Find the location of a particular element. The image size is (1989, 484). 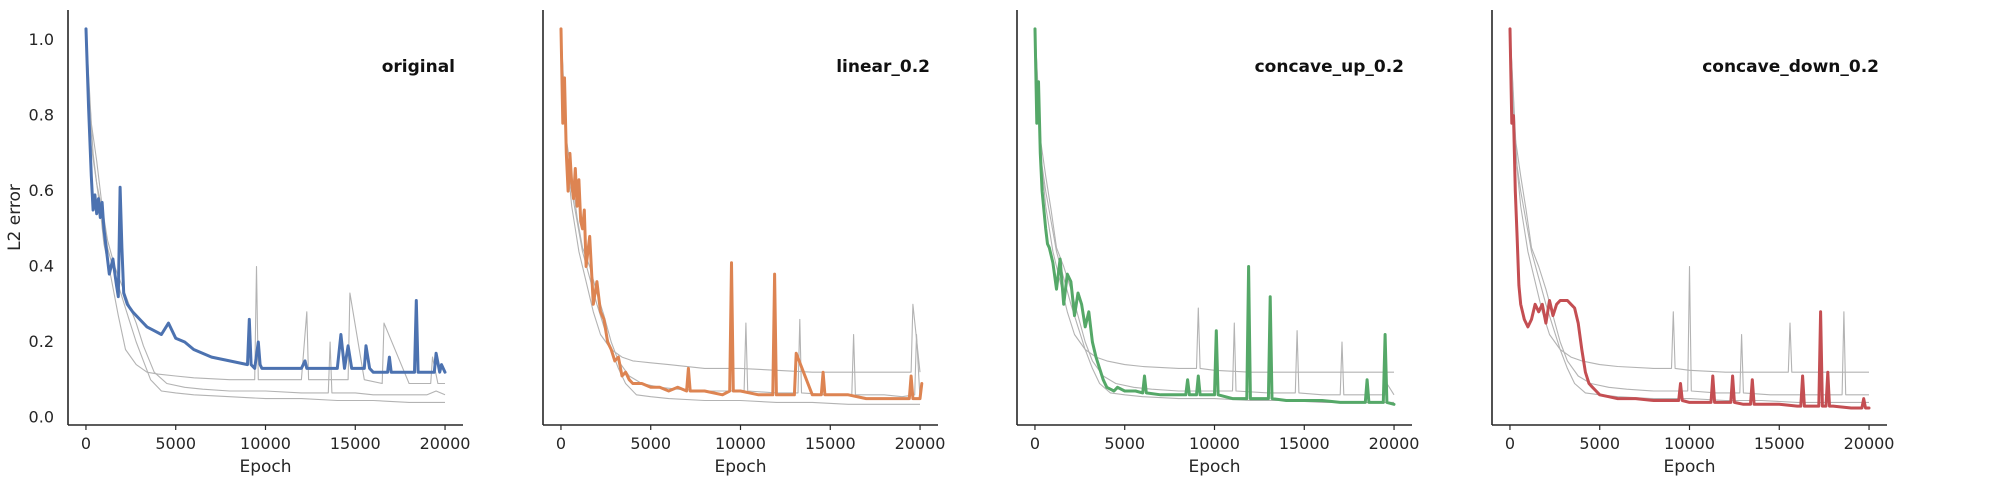

panel-title: linear_0.2 is located at coordinates (883, 67).